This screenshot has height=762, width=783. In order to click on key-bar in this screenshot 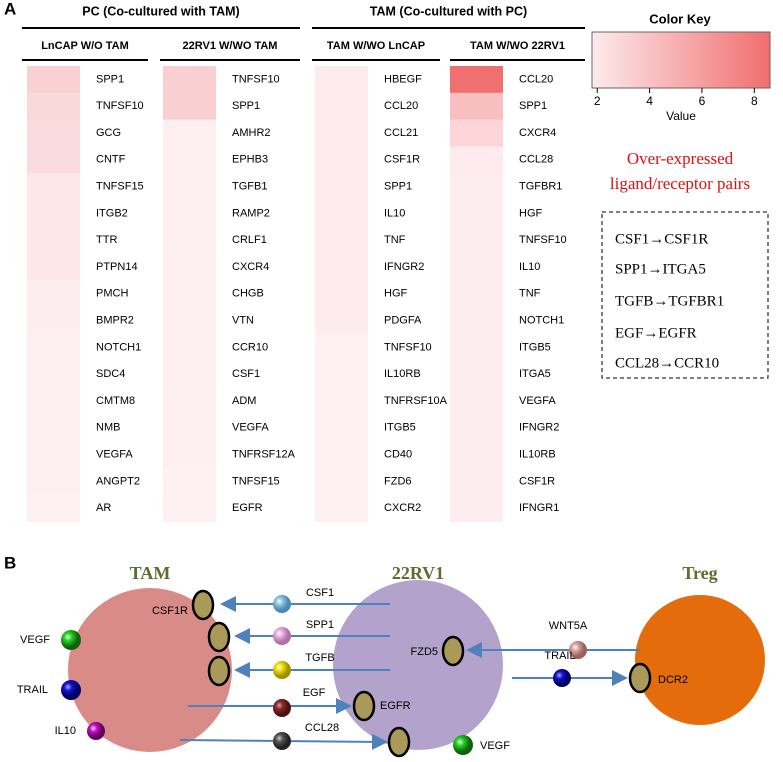, I will do `click(681, 60)`.